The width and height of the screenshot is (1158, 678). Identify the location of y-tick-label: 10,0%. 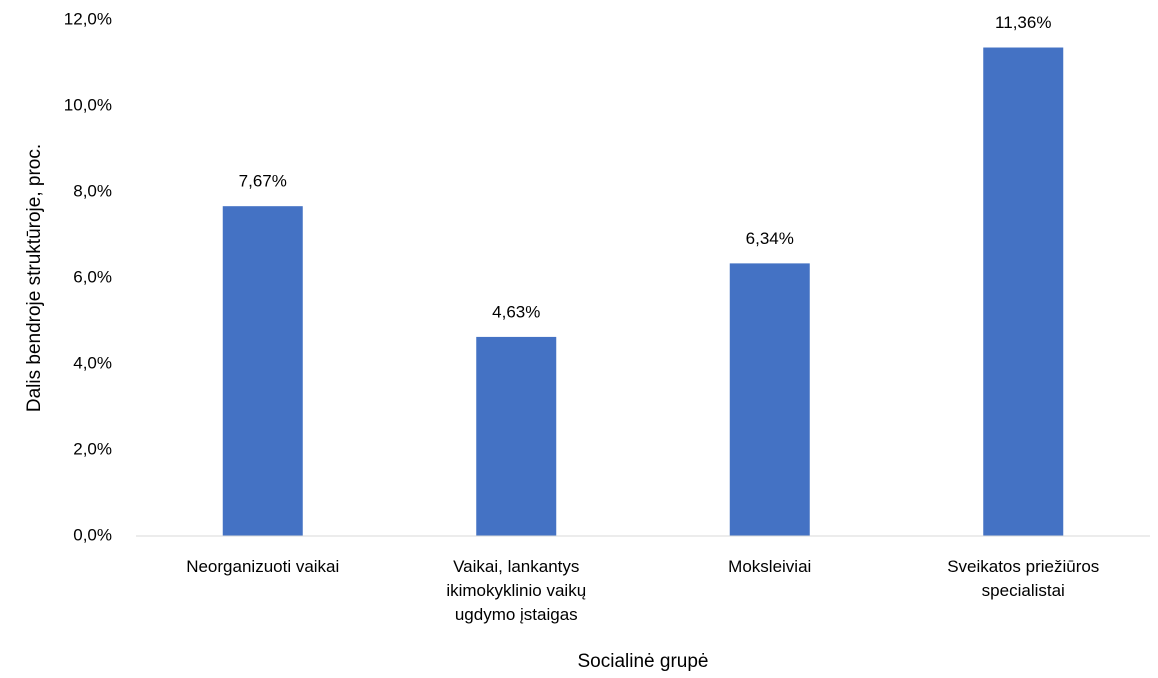
(88, 104).